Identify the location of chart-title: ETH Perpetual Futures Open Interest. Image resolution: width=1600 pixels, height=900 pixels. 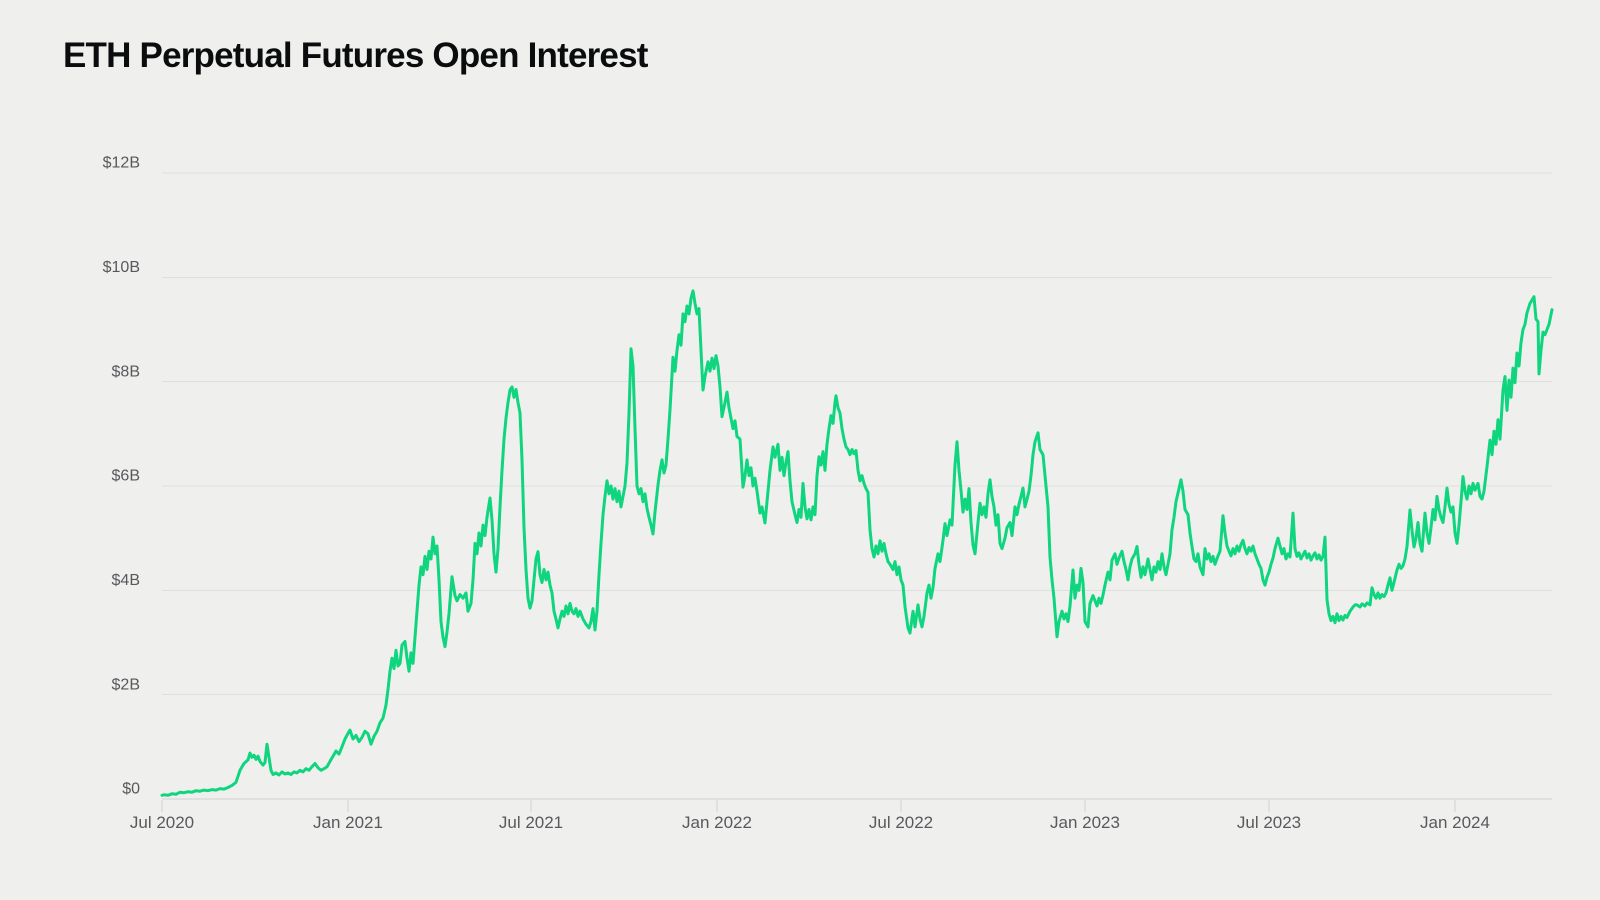
(355, 55).